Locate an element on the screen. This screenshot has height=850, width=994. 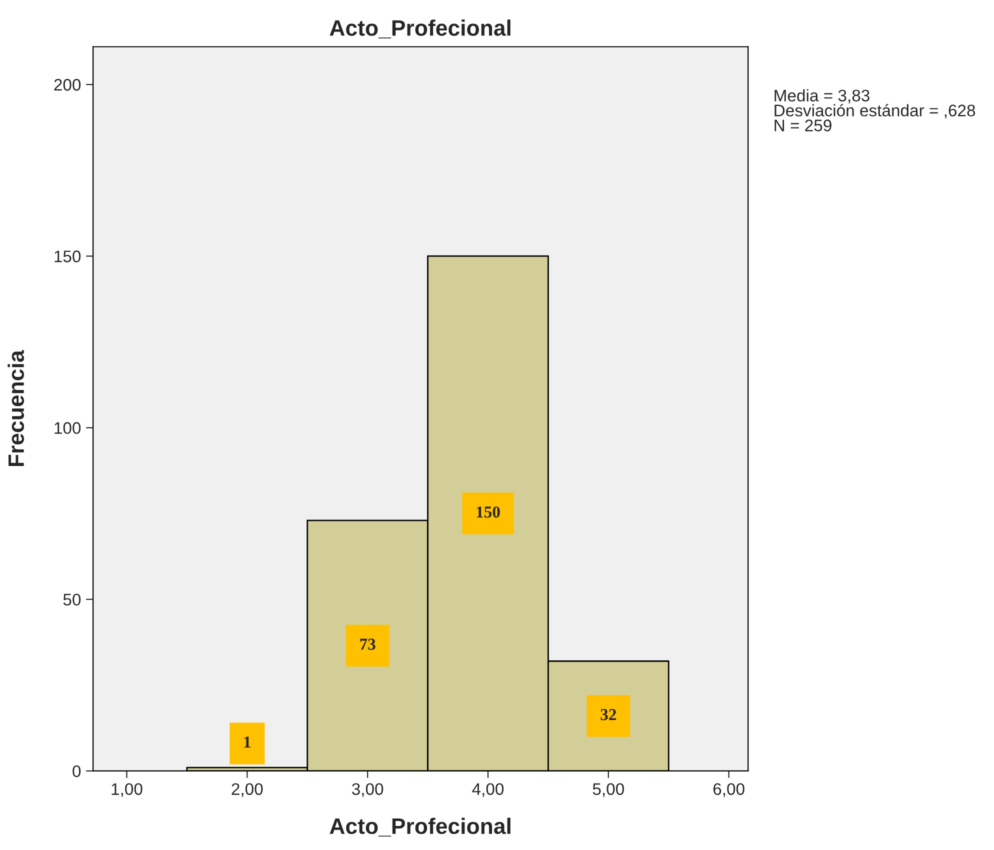
x-tick-label: 4,00 is located at coordinates (488, 790).